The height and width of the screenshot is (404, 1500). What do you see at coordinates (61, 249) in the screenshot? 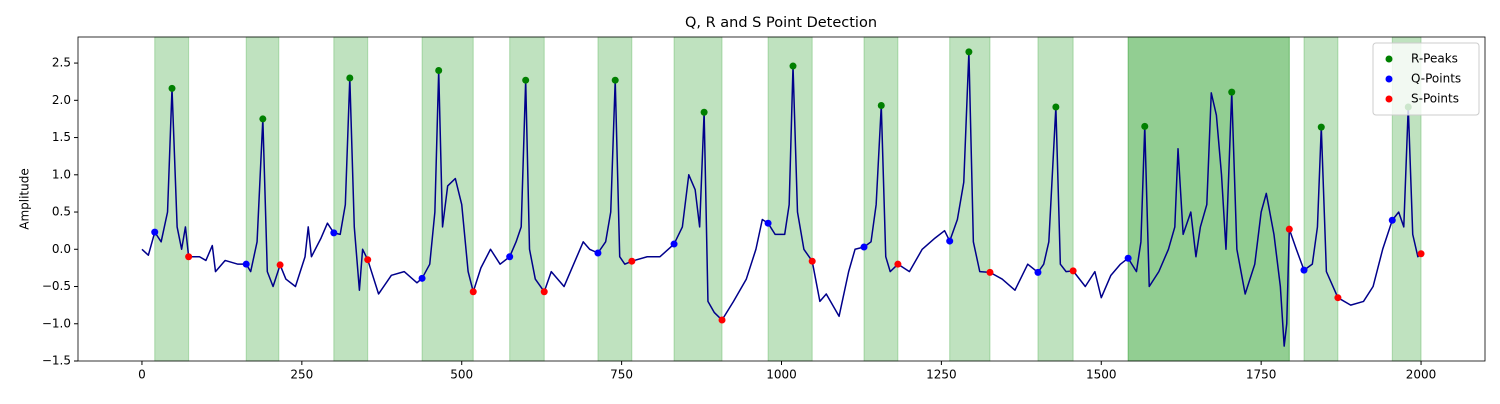
I see `y-tick-label: 0.0` at bounding box center [61, 249].